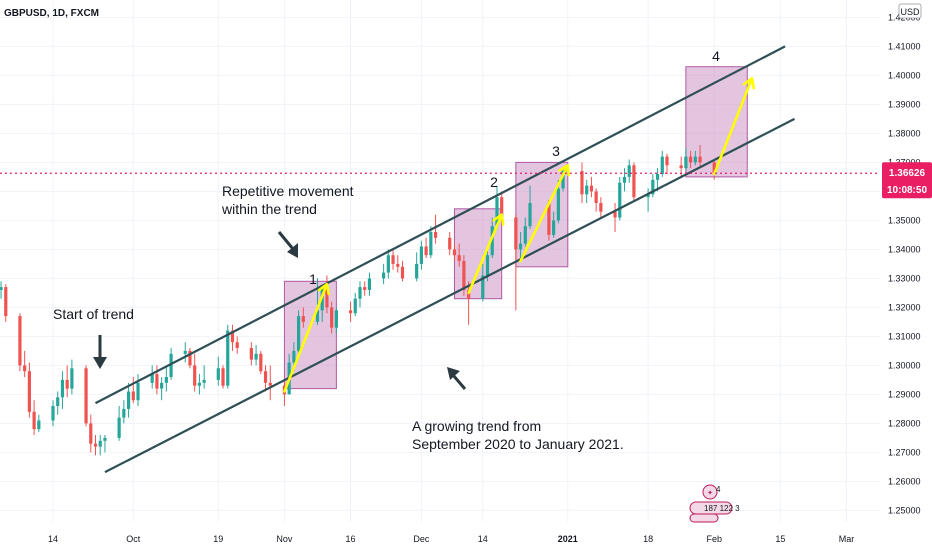 This screenshot has width=932, height=550. What do you see at coordinates (287, 244) in the screenshot?
I see `repetitive-pointer-arrow-icon` at bounding box center [287, 244].